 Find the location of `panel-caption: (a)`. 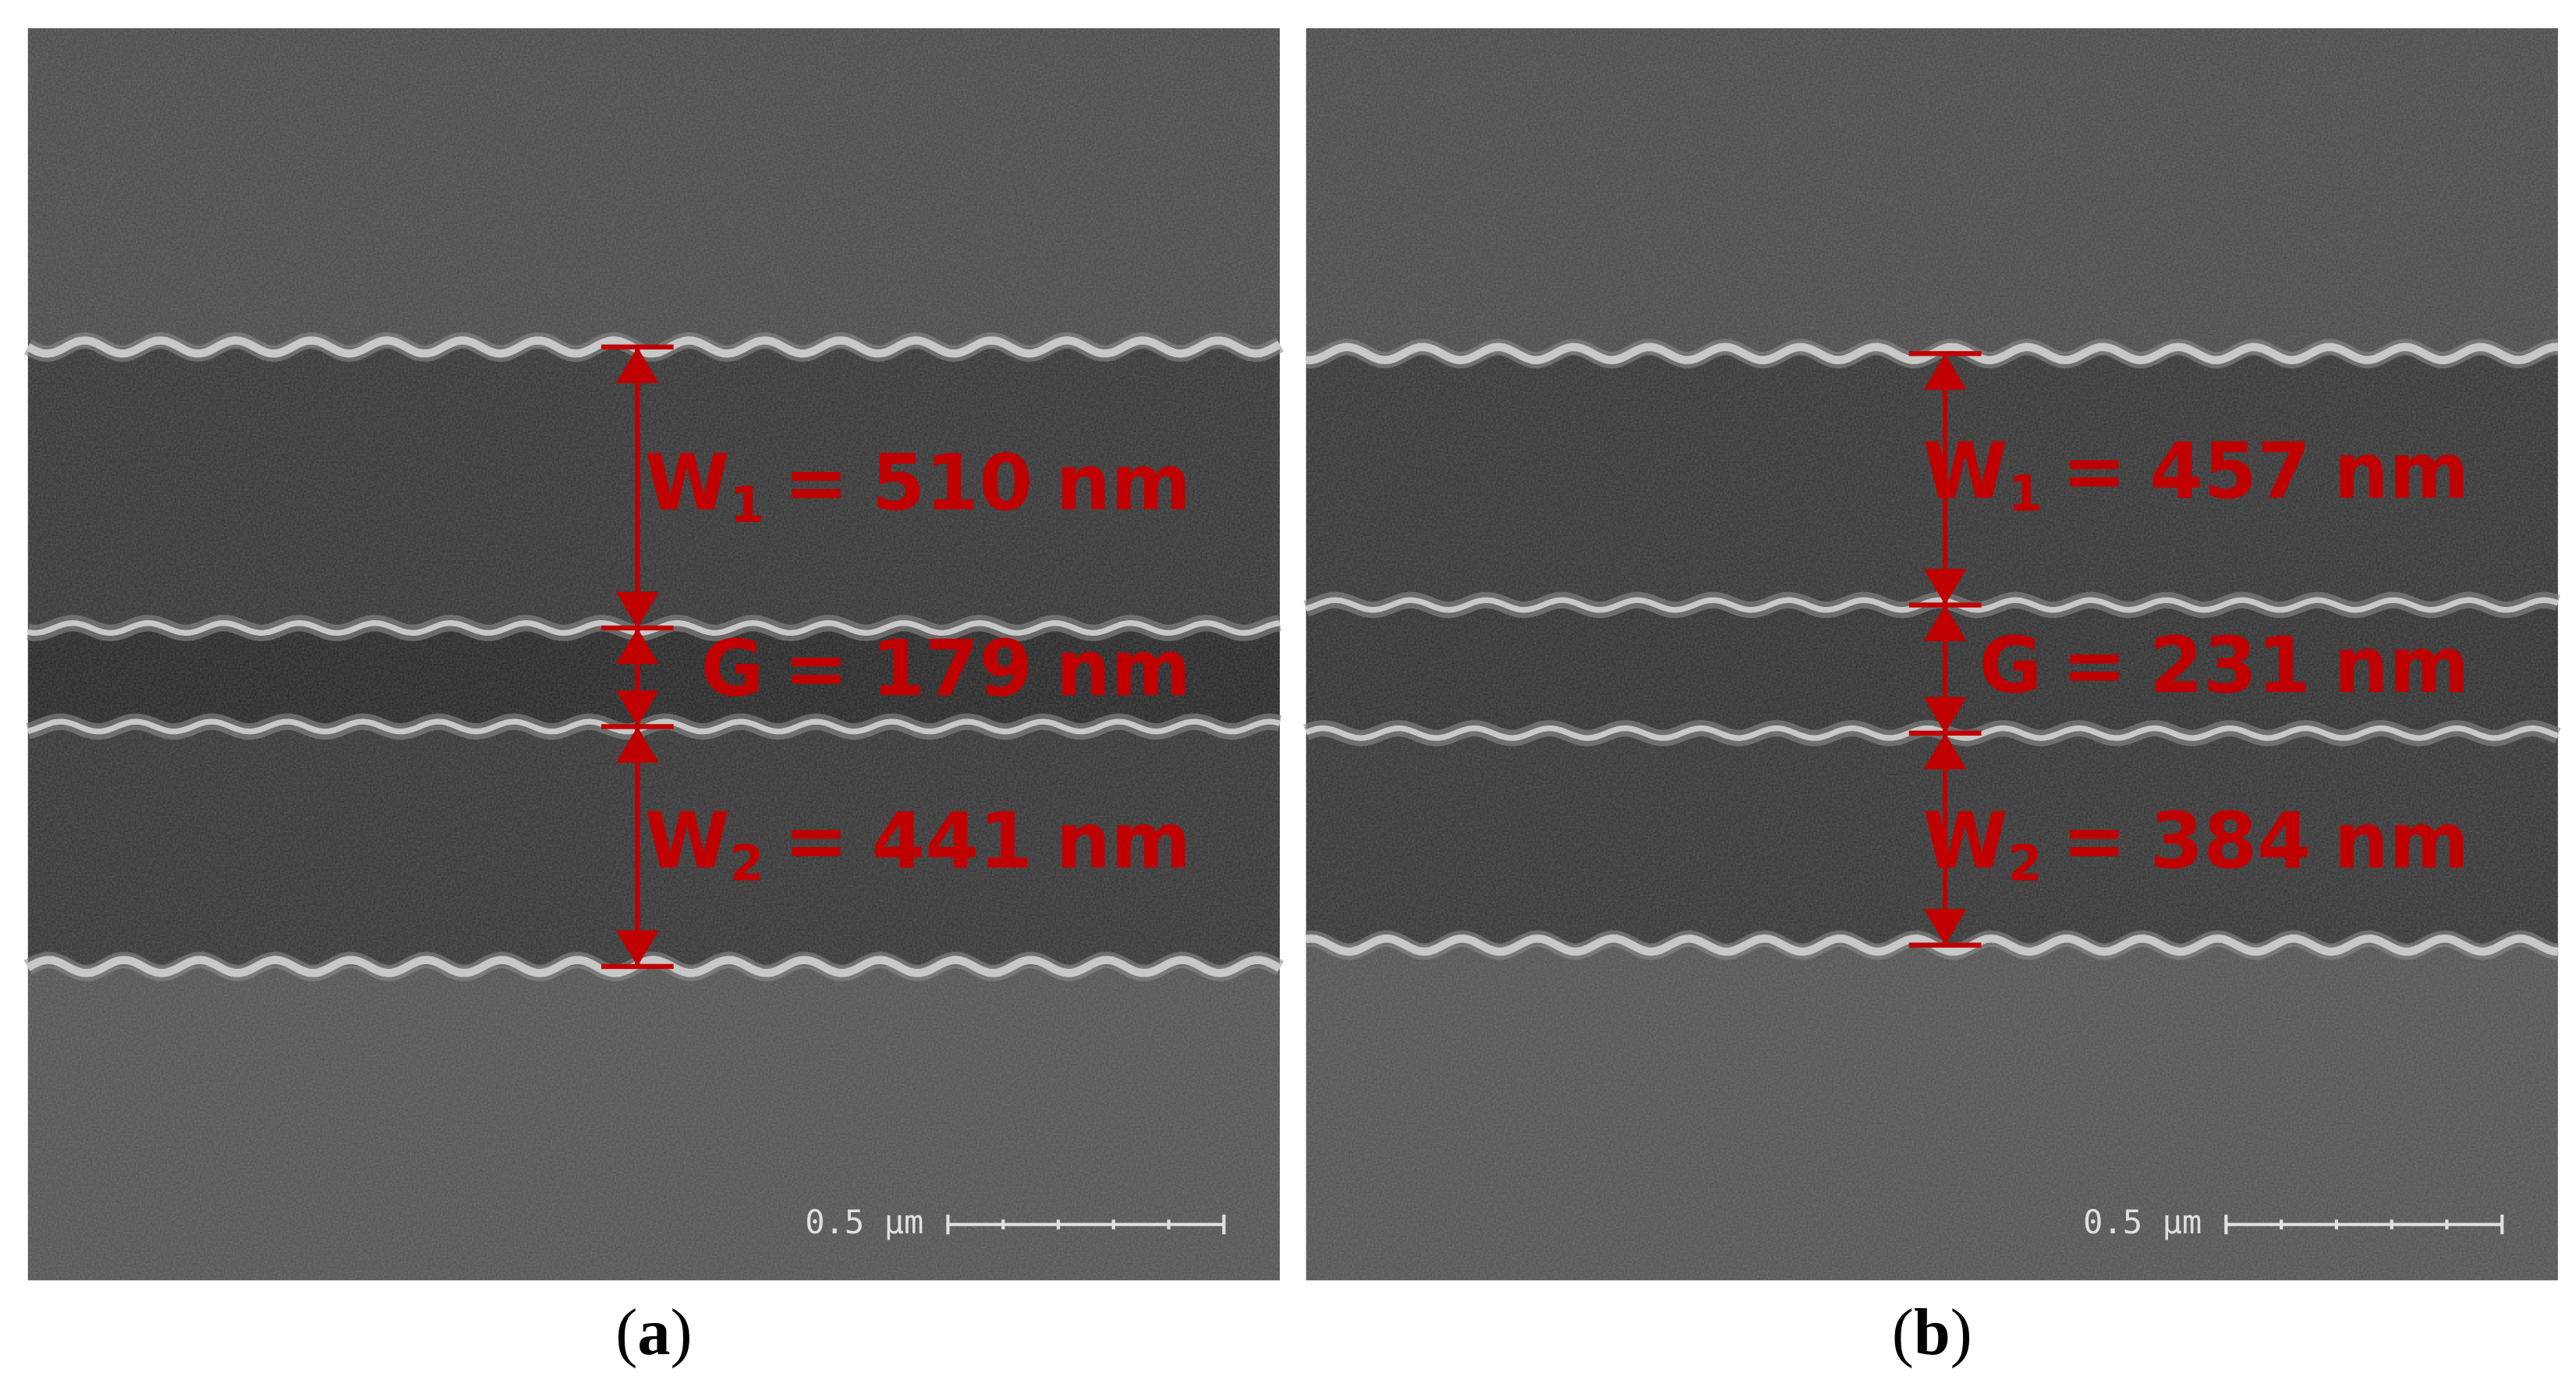

panel-caption: (a) is located at coordinates (653, 1332).